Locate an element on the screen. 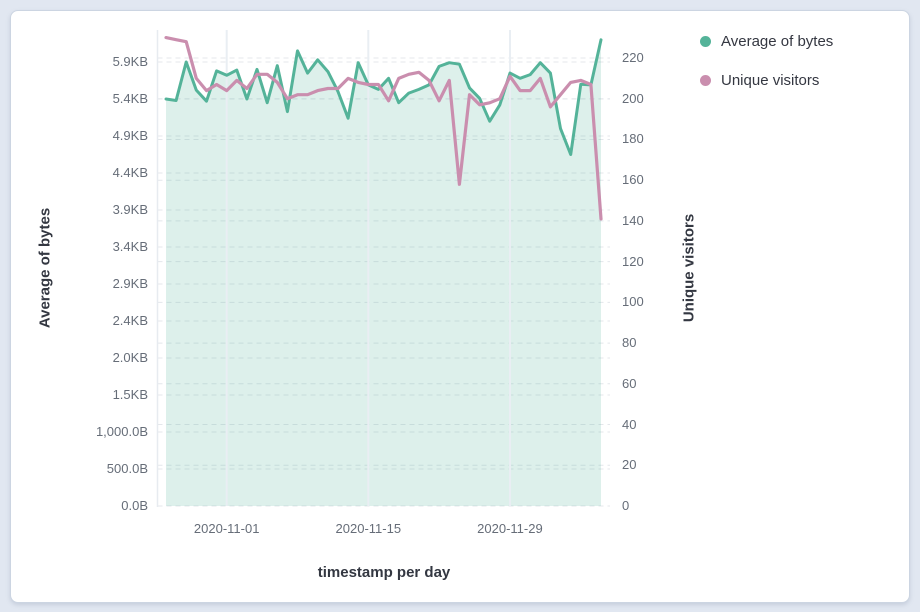  legend-item-average-of-bytes: Average of bytes is located at coordinates (766, 41).